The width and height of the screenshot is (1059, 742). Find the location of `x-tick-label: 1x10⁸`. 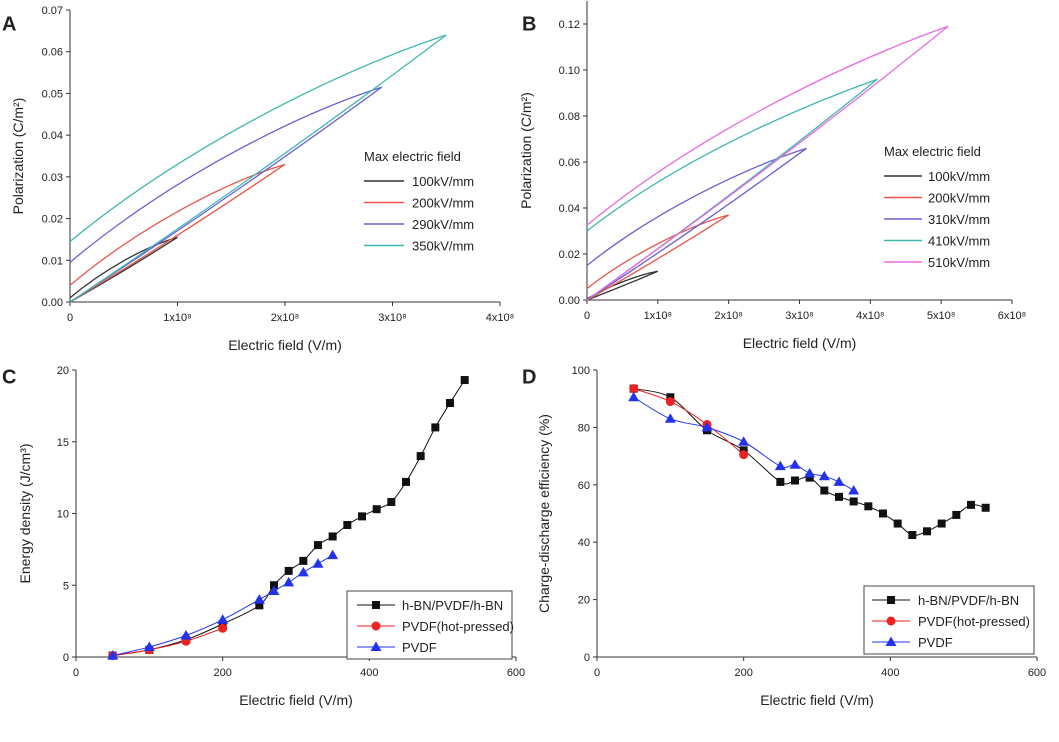

x-tick-label: 1x10⁸ is located at coordinates (658, 316).